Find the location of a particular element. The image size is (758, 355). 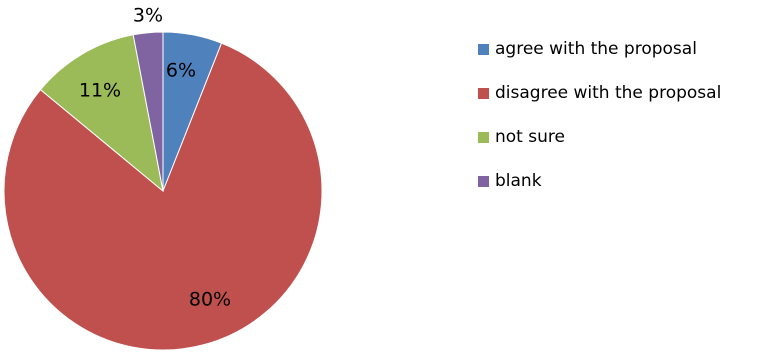

slice-label-blank: 3% is located at coordinates (148, 16).